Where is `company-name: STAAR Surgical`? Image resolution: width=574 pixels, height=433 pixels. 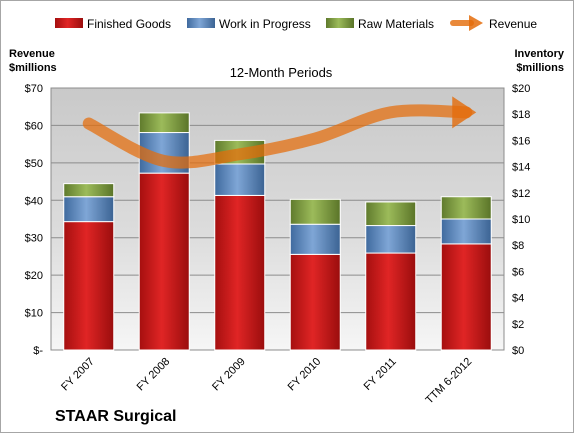 company-name: STAAR Surgical is located at coordinates (116, 416).